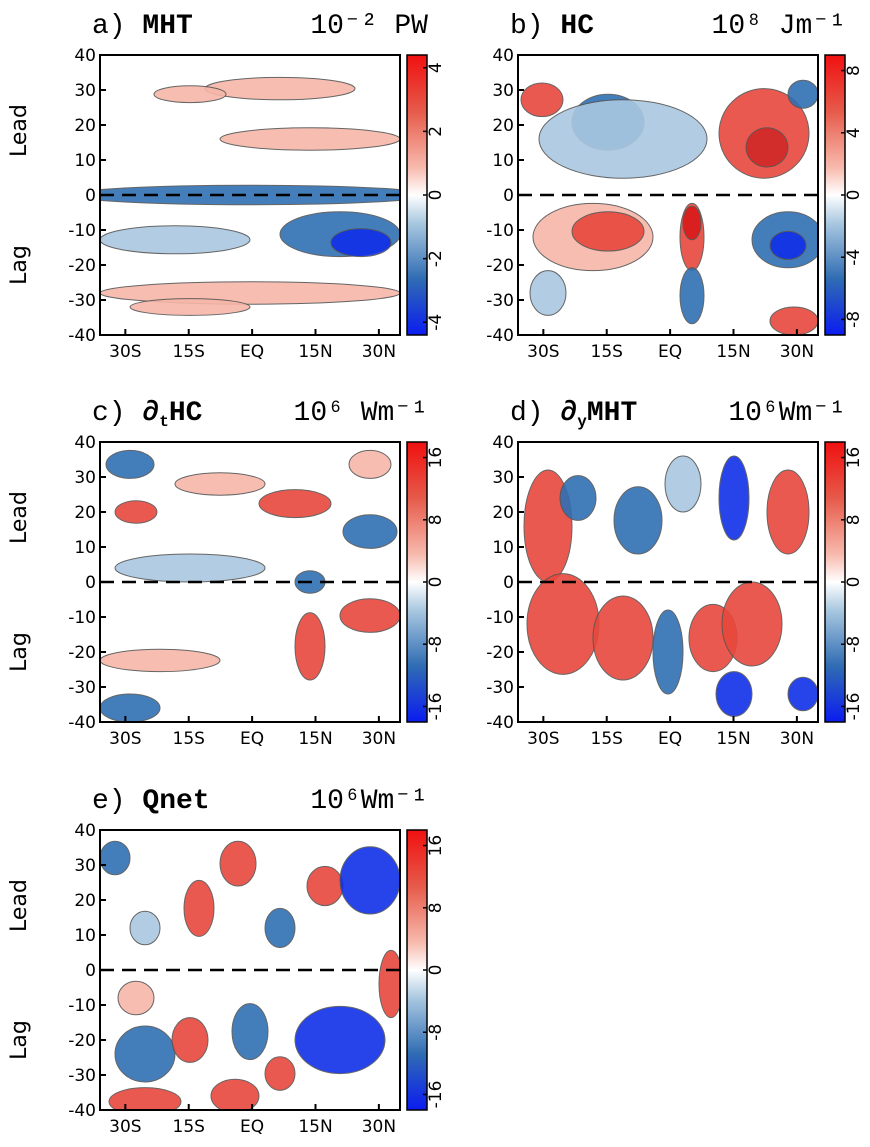 Image resolution: width=870 pixels, height=1147 pixels. I want to click on panel-title: d) ∂yMHT, so click(573, 414).